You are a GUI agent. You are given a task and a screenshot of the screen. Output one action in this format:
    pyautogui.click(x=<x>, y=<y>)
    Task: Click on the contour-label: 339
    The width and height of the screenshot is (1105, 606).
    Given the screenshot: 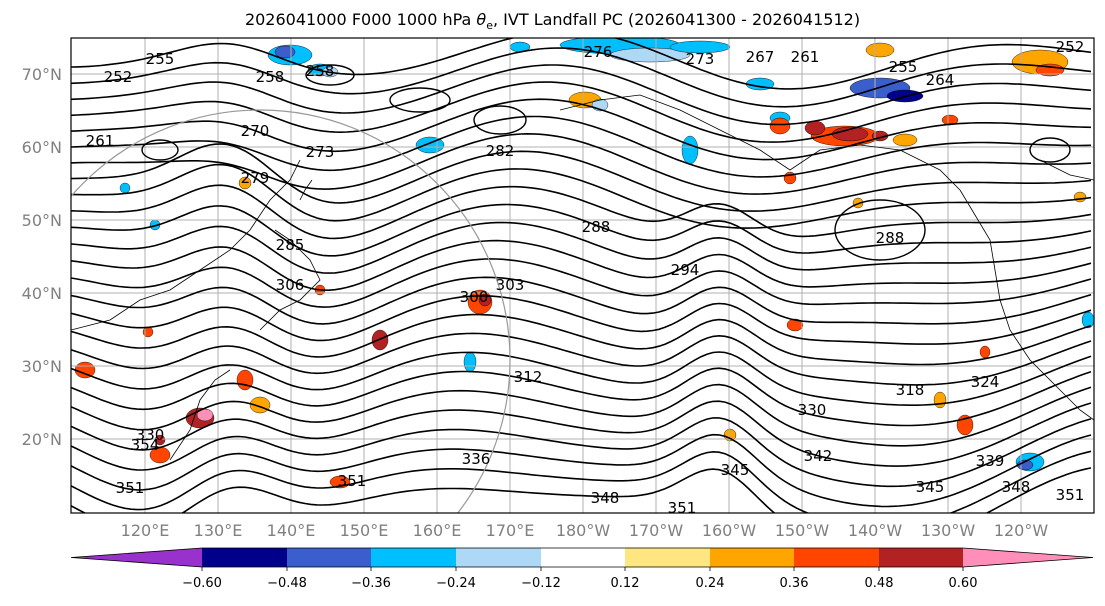 What is the action you would take?
    pyautogui.click(x=990, y=461)
    